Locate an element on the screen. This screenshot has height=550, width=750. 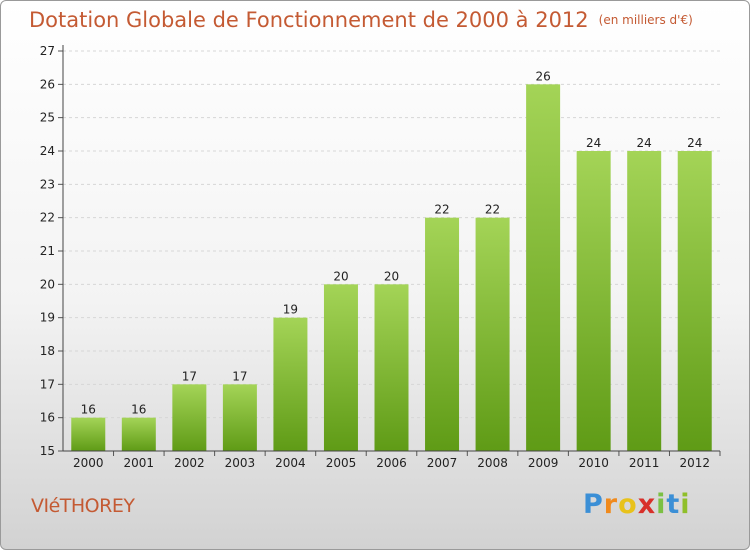
y-tick-label: 18 is located at coordinates (47, 351).